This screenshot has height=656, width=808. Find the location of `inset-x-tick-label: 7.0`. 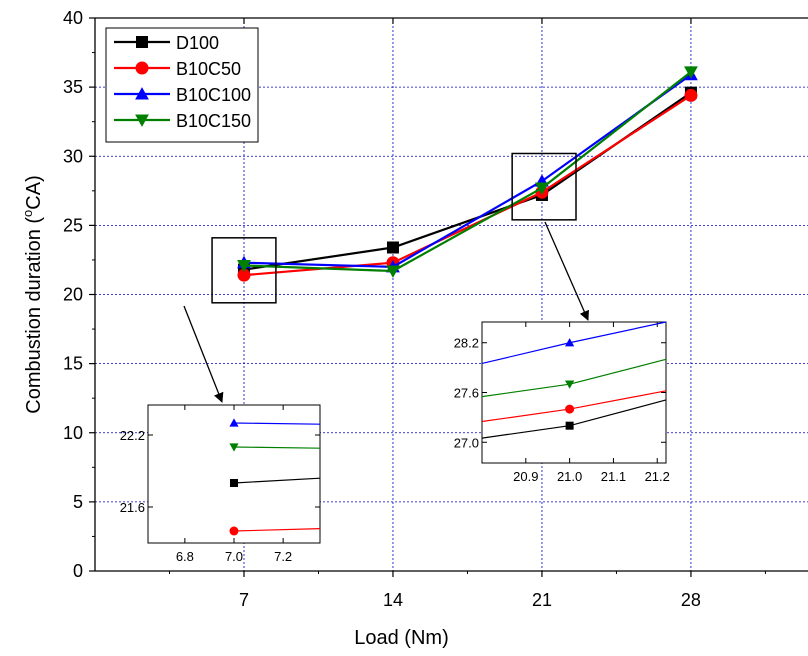

inset-x-tick-label: 7.0 is located at coordinates (234, 556).